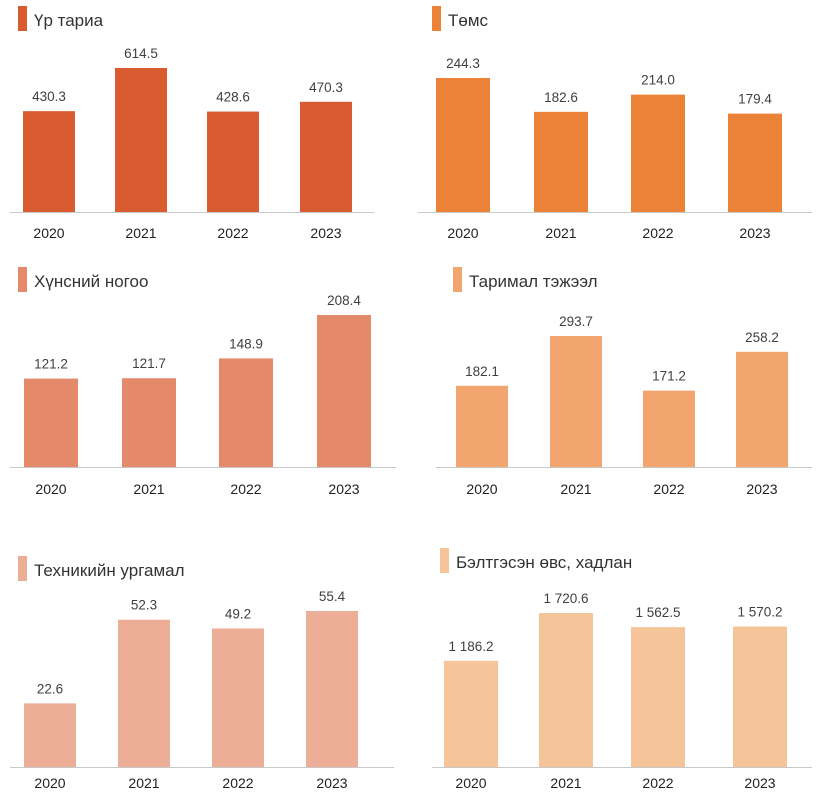  What do you see at coordinates (238, 613) in the screenshot?
I see `data-label: 49.2` at bounding box center [238, 613].